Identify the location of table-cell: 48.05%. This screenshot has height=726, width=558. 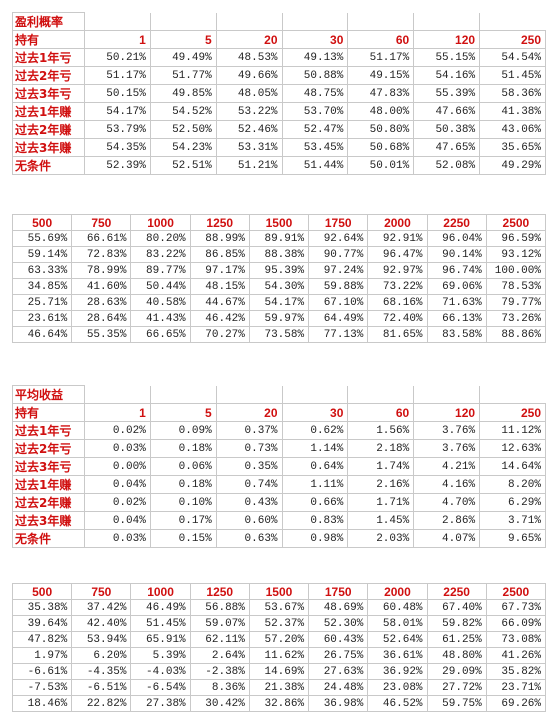
(249, 93).